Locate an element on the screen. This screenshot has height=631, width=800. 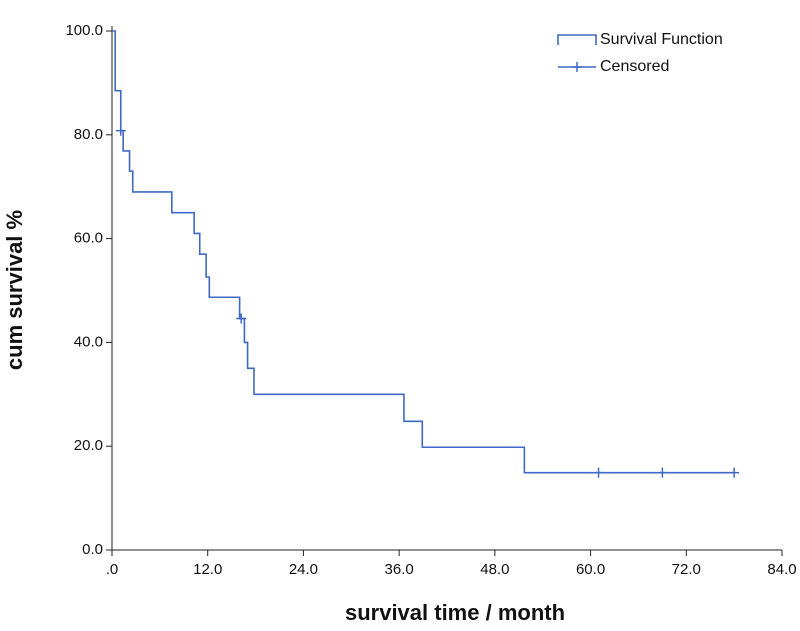
x-tick-label: 60.0 is located at coordinates (590, 569).